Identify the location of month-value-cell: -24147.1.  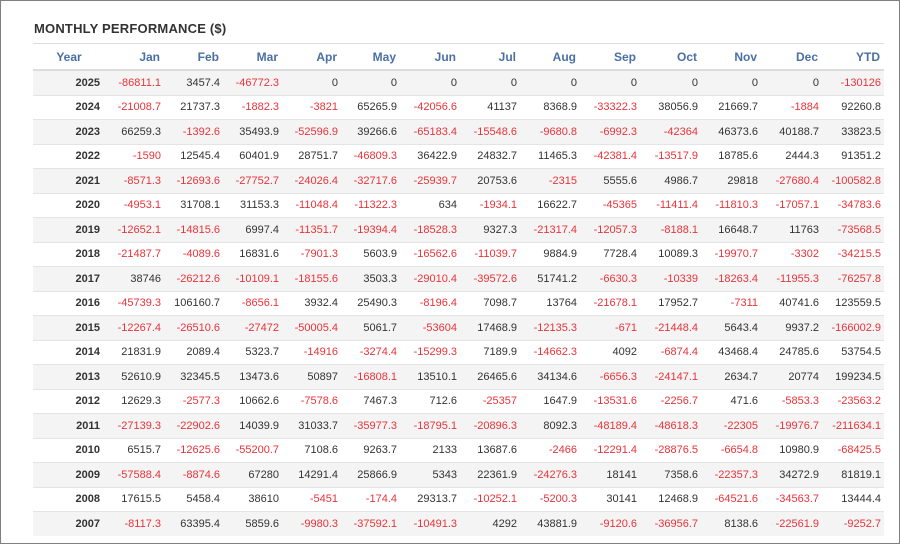
(670, 376).